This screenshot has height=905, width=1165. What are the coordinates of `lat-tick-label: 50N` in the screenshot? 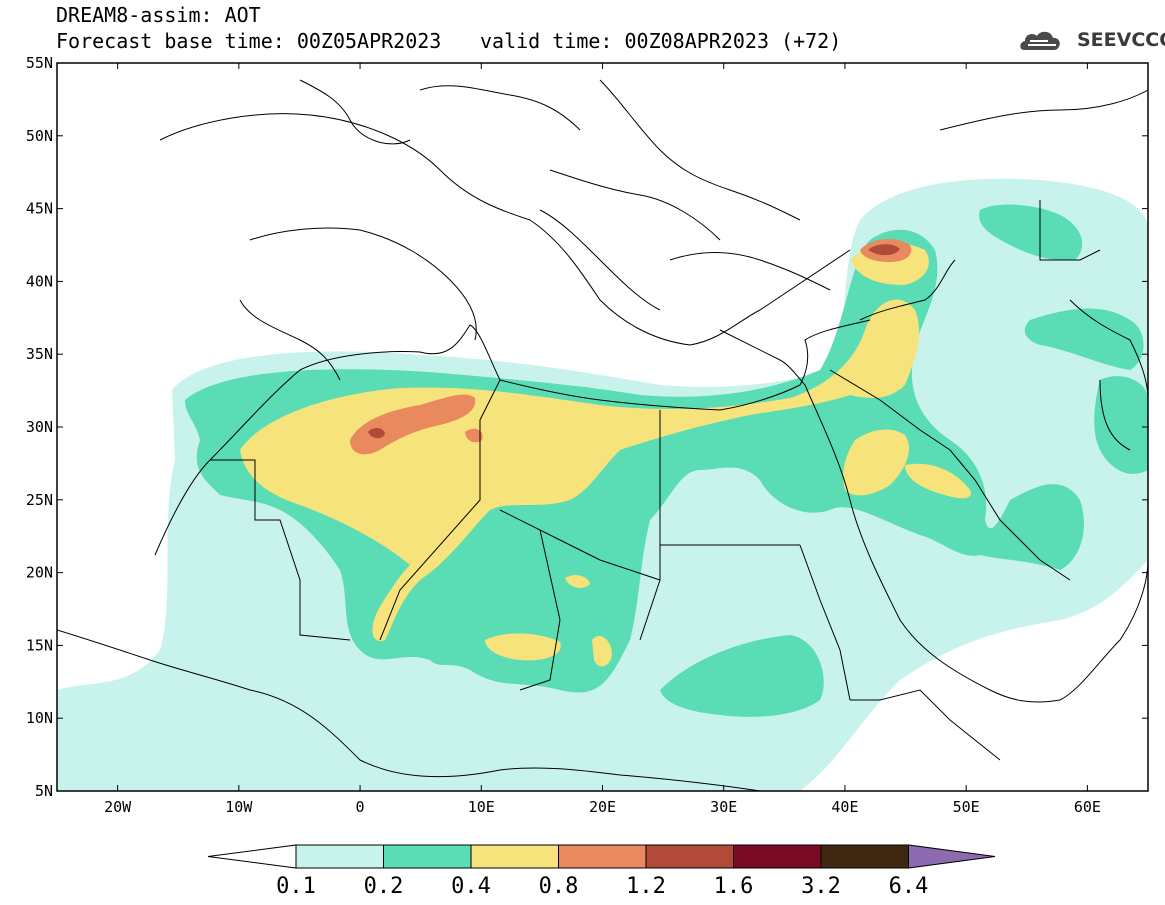 It's located at (39, 136).